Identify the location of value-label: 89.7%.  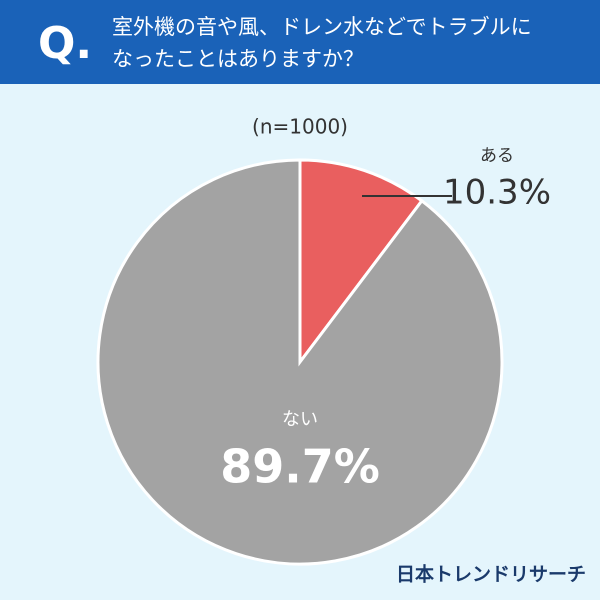
(300, 467).